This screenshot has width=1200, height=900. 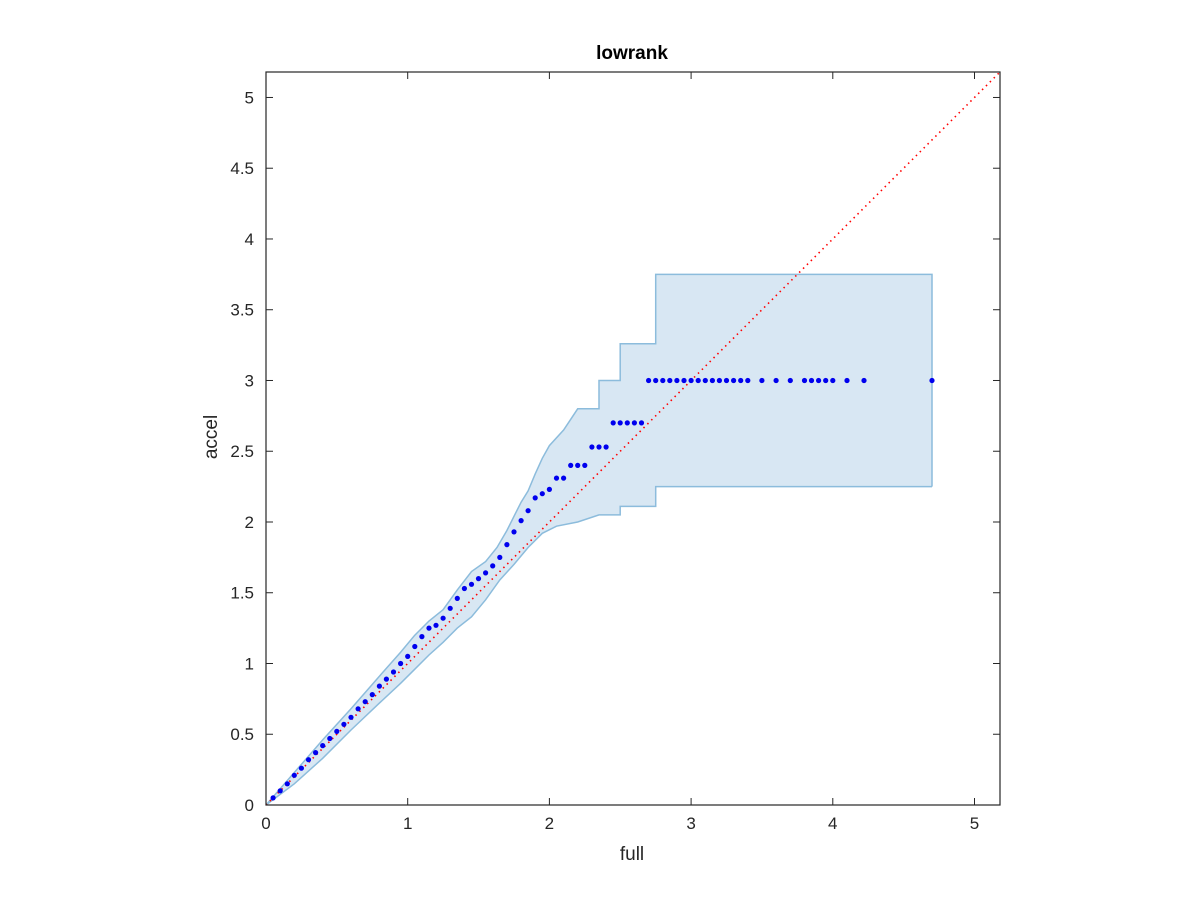 What do you see at coordinates (690, 823) in the screenshot?
I see `x-tick-label: 3` at bounding box center [690, 823].